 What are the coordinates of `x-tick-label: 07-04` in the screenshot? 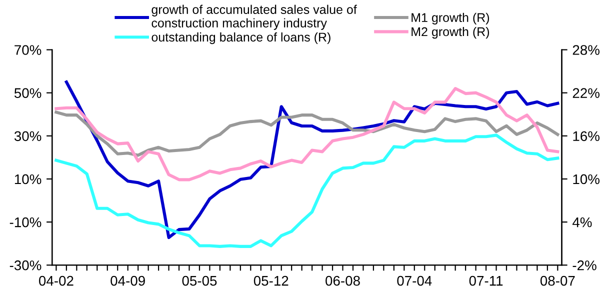 It's located at (414, 281).